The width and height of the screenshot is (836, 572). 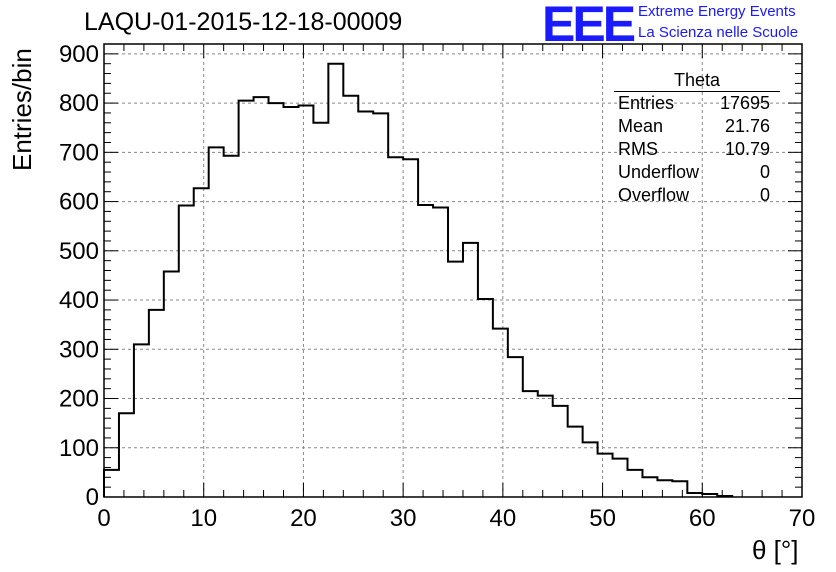 I want to click on y-axis-label: Entries/bin, so click(x=22, y=109).